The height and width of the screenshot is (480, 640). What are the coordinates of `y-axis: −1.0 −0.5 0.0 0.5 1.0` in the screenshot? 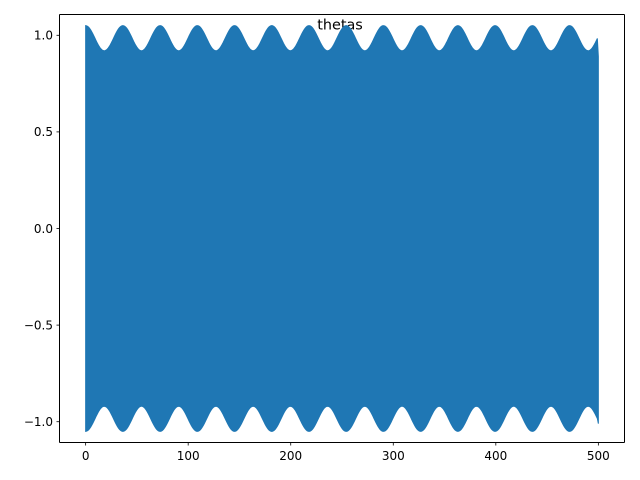 It's located at (42, 229).